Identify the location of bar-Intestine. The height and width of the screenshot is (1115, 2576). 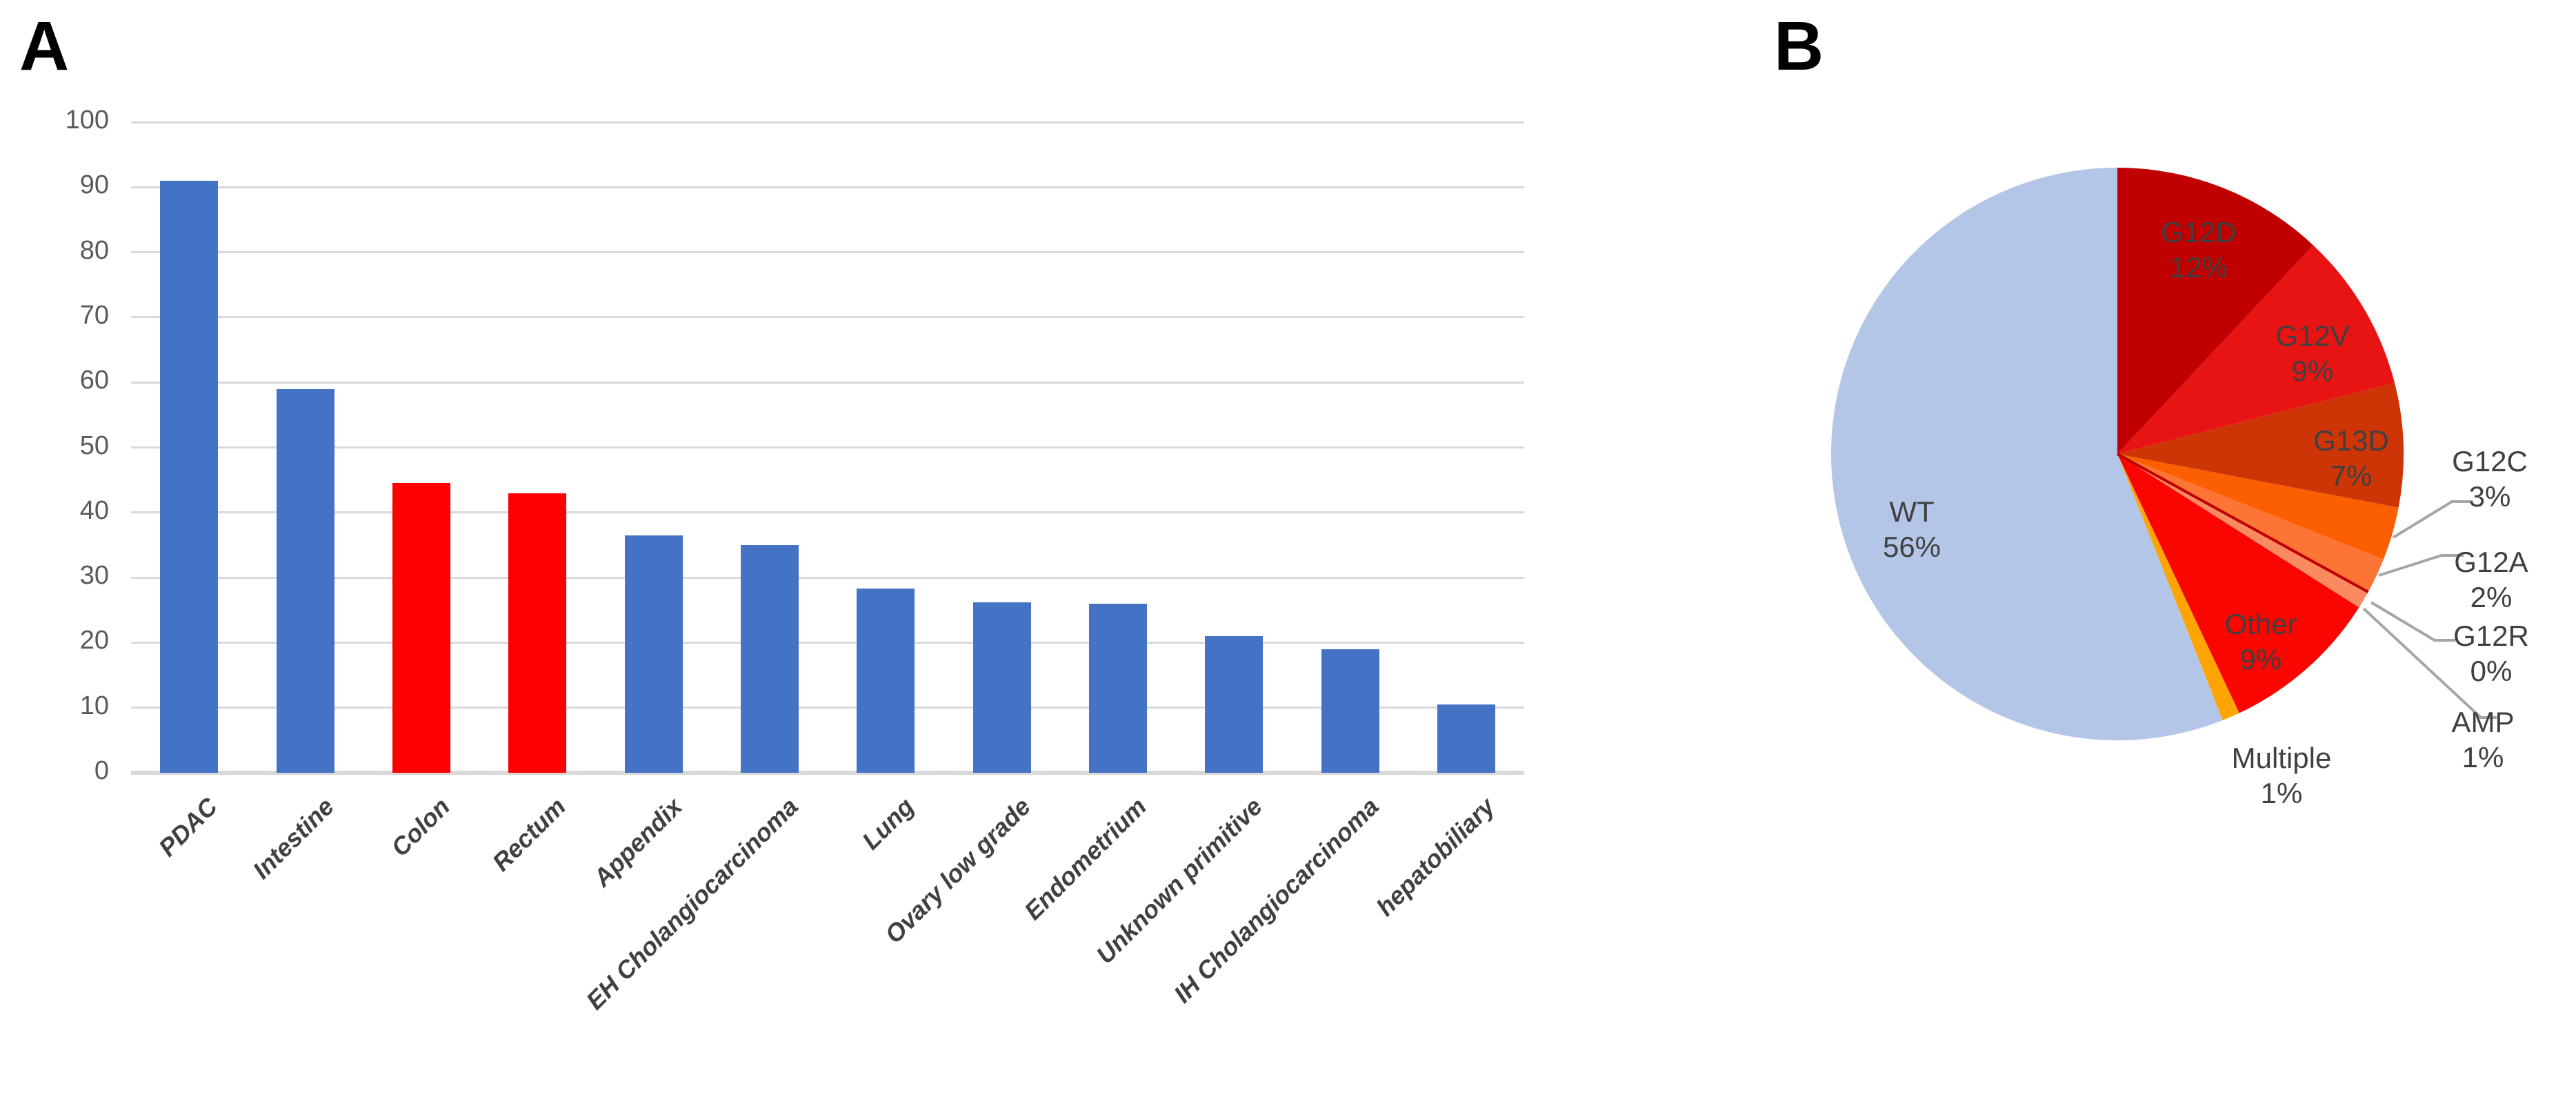
(305, 580).